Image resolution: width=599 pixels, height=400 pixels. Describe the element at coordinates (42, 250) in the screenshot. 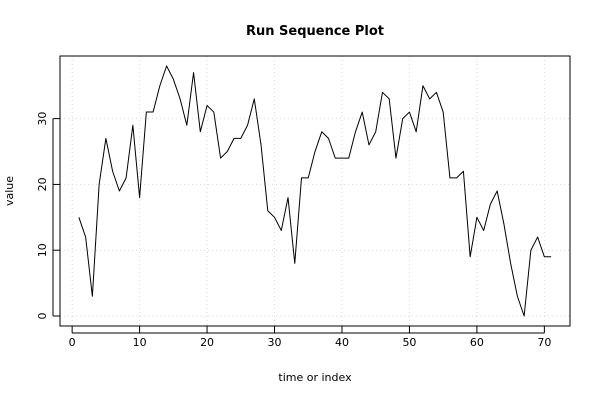

I see `y-tick-label: 10` at that location.